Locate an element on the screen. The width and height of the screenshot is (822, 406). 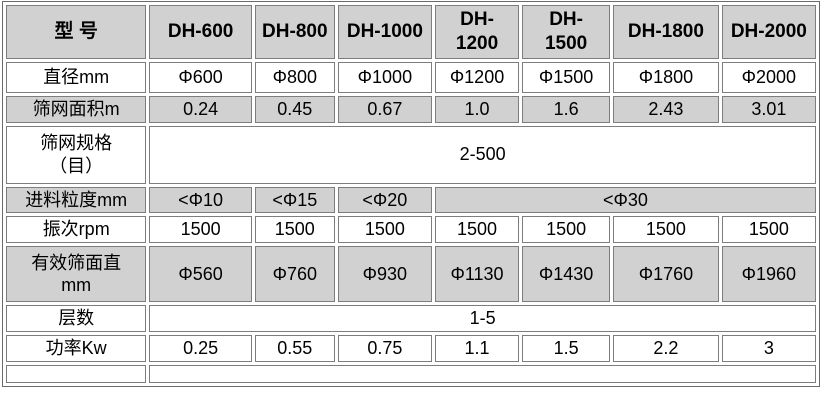
cell-value: Φ1130 is located at coordinates (477, 274).